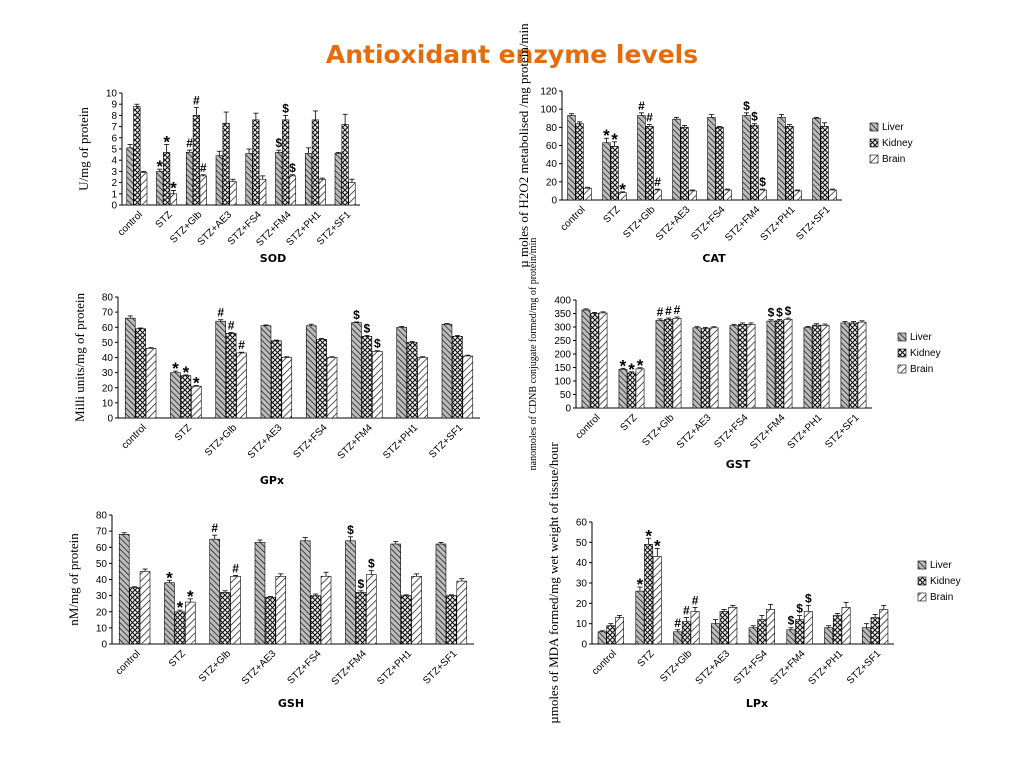 Image resolution: width=1024 pixels, height=768 pixels. I want to click on gsh-ytick-label: 40, so click(102, 580).